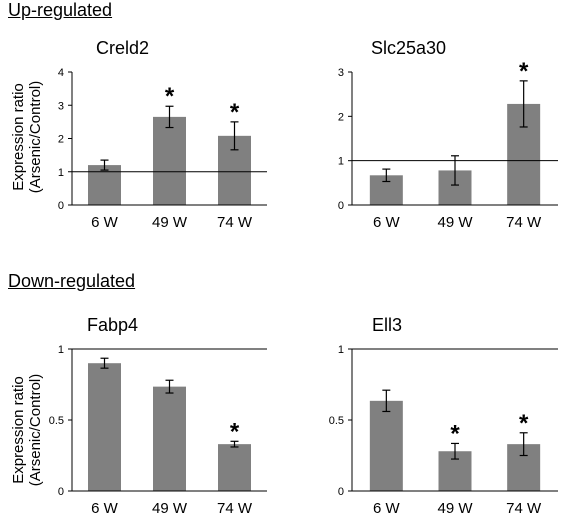  I want to click on chart-title: Fabp4, so click(112, 325).